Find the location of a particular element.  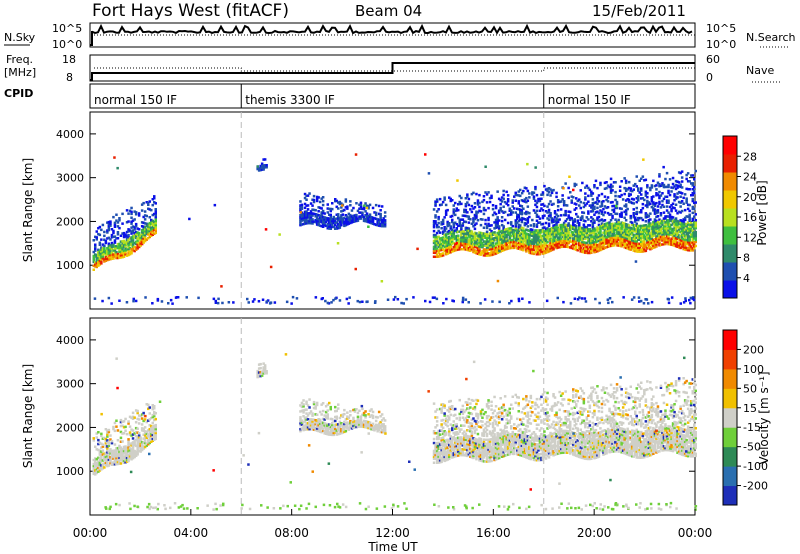

noise-cell is located at coordinates (636, 261).